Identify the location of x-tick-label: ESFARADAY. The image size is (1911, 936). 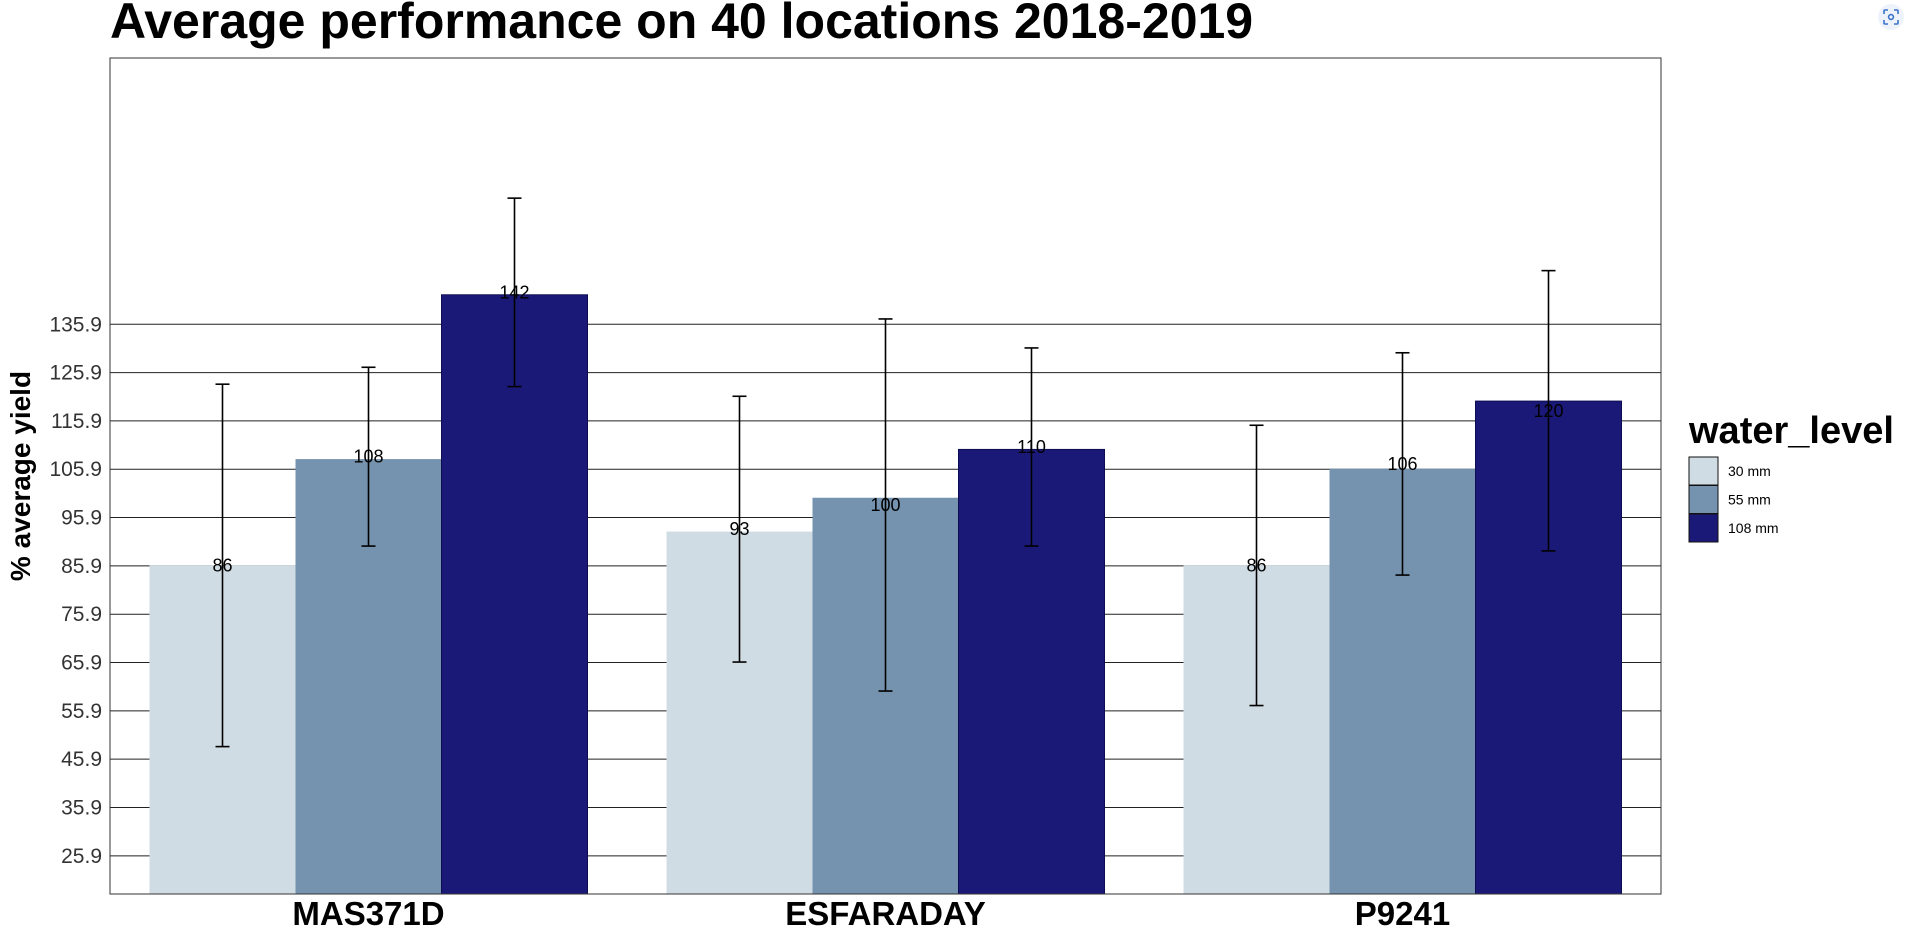
(885, 913).